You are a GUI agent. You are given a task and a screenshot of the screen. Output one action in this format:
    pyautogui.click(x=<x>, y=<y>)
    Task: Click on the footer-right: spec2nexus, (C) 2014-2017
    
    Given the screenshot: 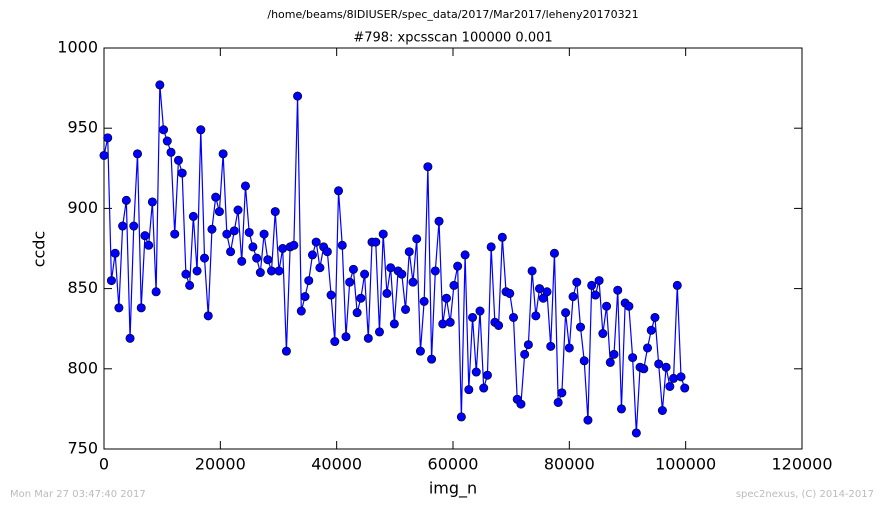 What is the action you would take?
    pyautogui.click(x=805, y=494)
    